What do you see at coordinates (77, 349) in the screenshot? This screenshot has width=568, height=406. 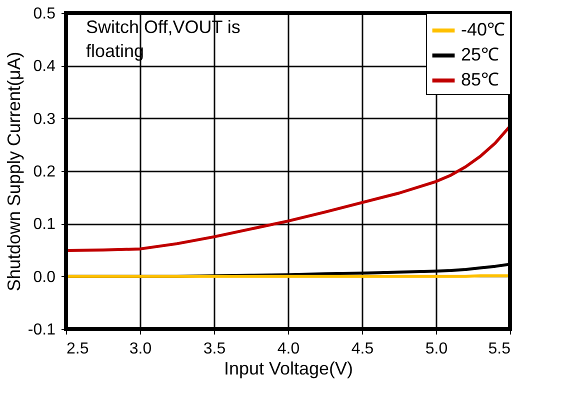 I see `x-tick-label: 2.5` at bounding box center [77, 349].